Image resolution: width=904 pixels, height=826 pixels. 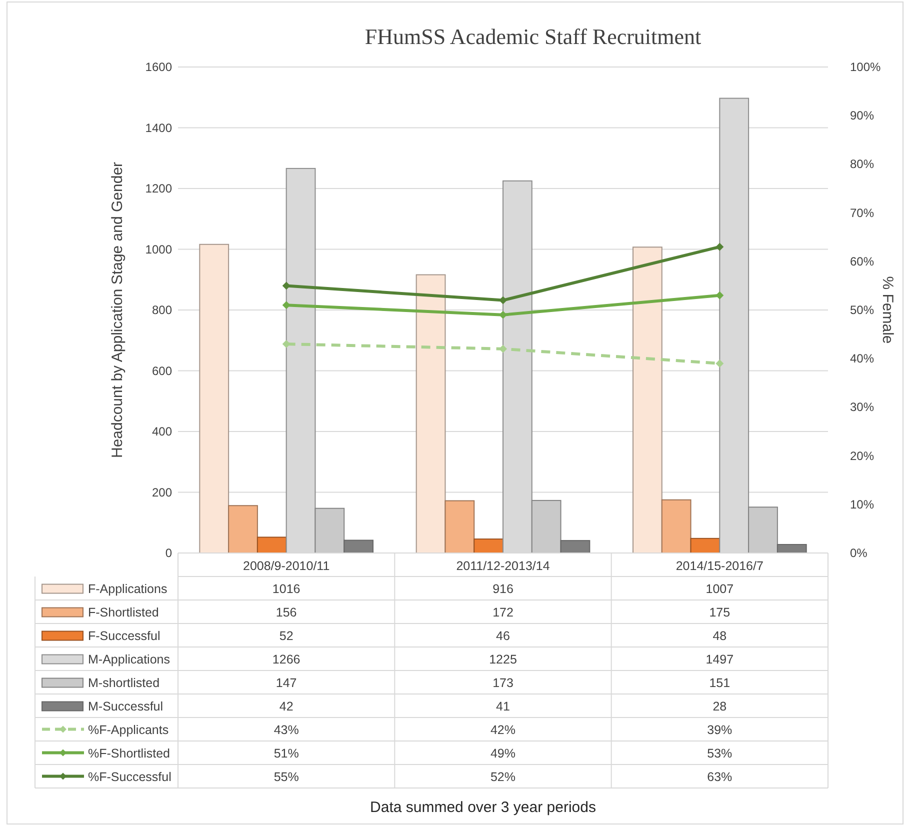 What do you see at coordinates (862, 455) in the screenshot?
I see `y2-tick-label: 20%` at bounding box center [862, 455].